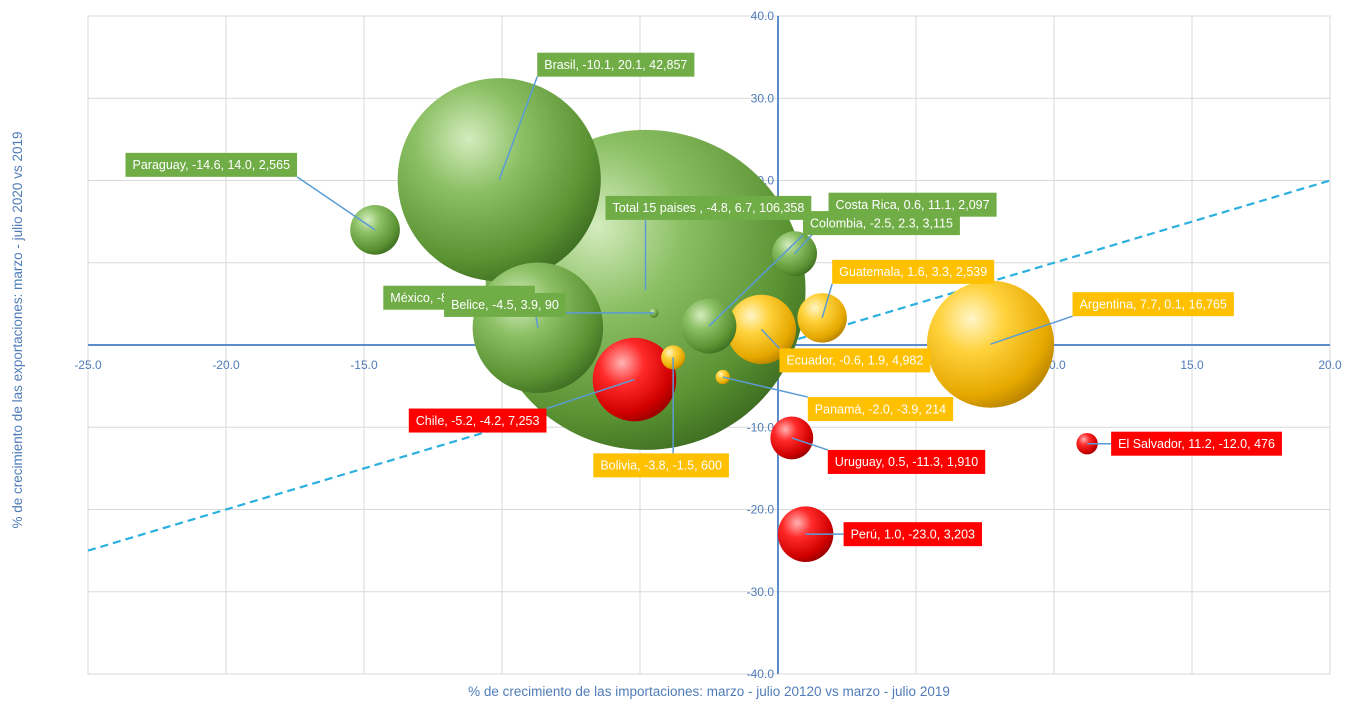  I want to click on data-label: Guatemala, 1.6, 3.3, 2,539, so click(913, 271).